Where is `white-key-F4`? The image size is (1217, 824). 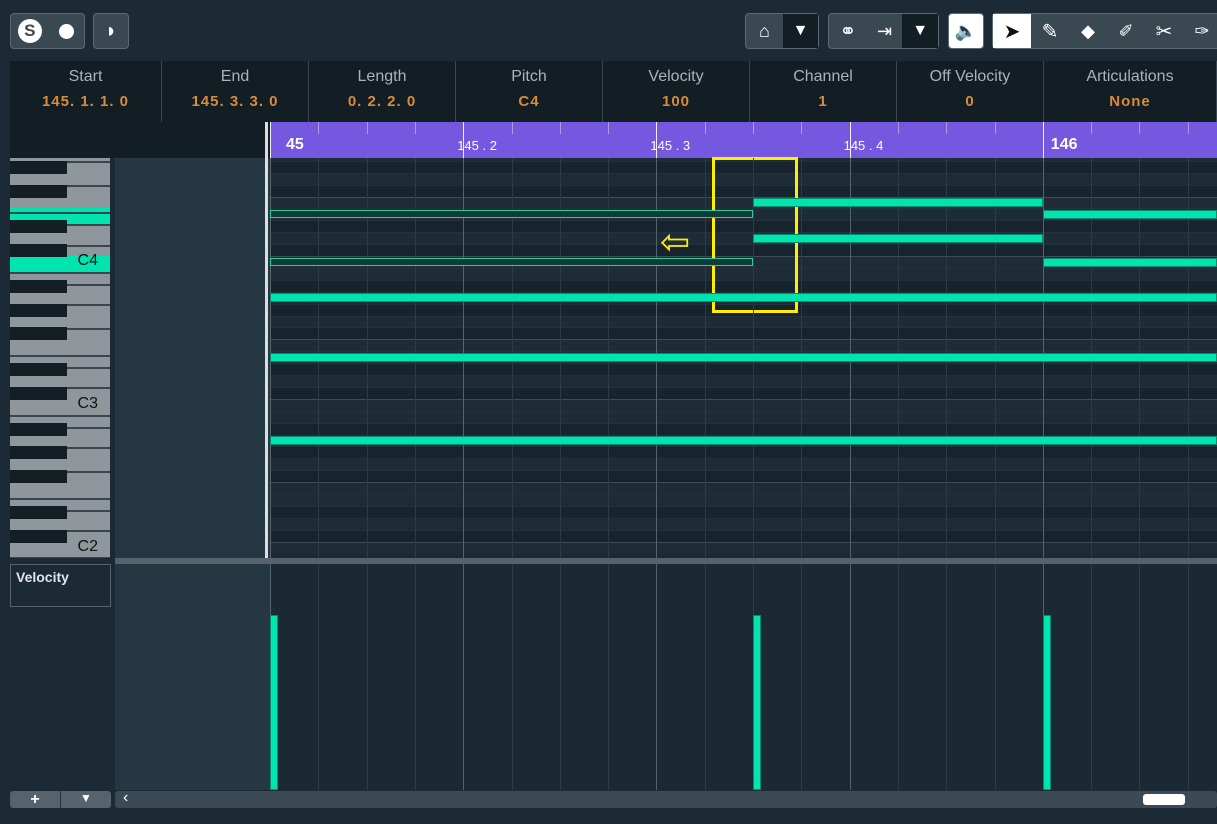
white-key-F4 is located at coordinates (60, 206).